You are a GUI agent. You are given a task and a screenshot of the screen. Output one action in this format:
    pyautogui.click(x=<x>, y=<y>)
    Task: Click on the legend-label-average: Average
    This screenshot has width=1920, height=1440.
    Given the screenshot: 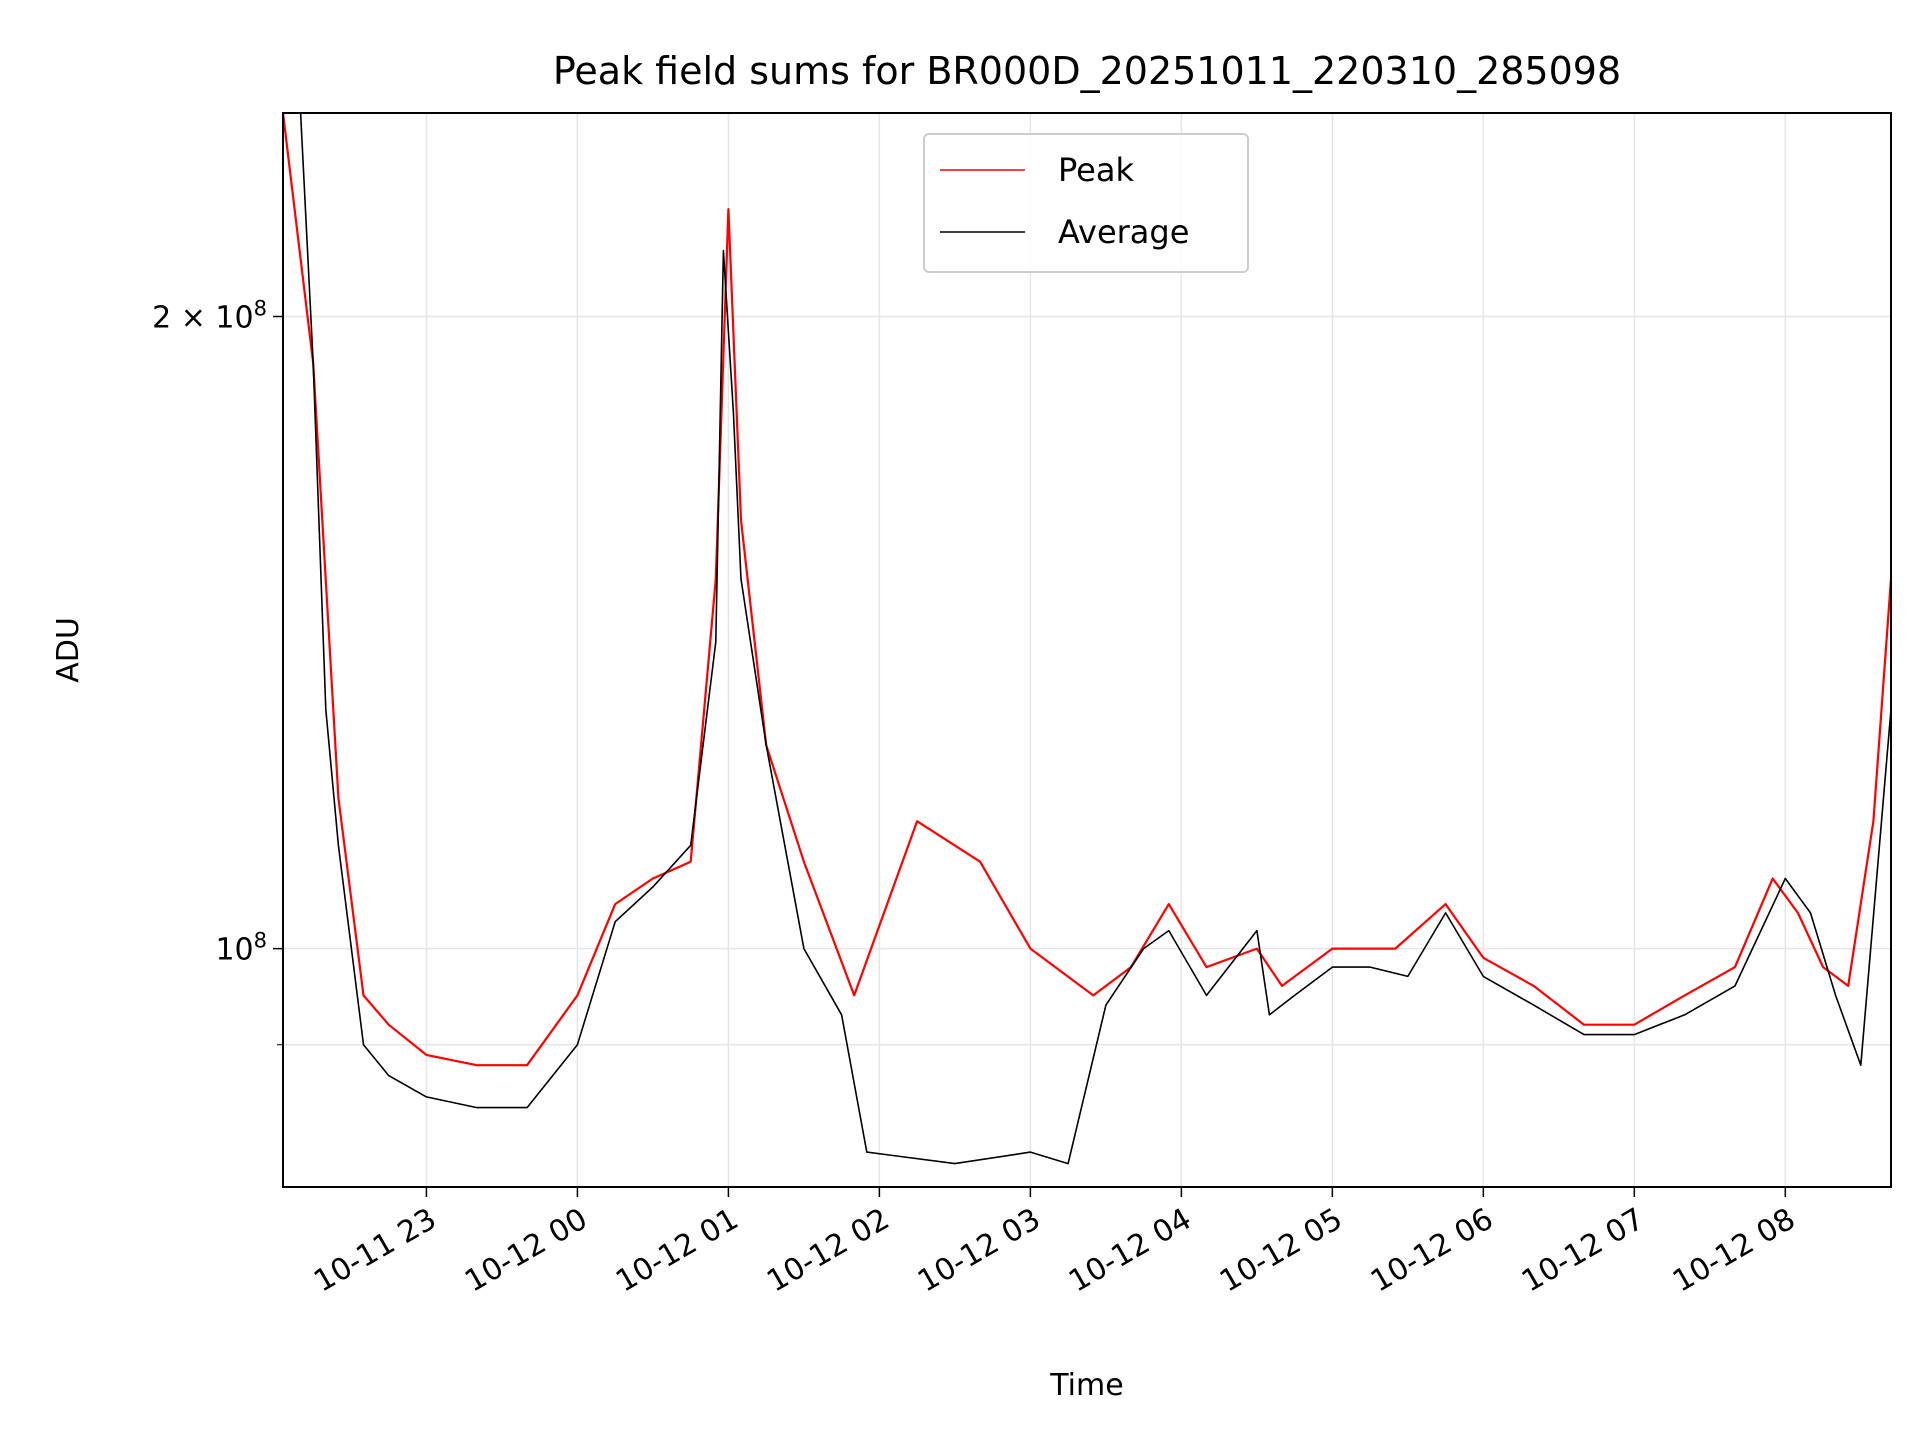 What is the action you would take?
    pyautogui.click(x=1123, y=232)
    